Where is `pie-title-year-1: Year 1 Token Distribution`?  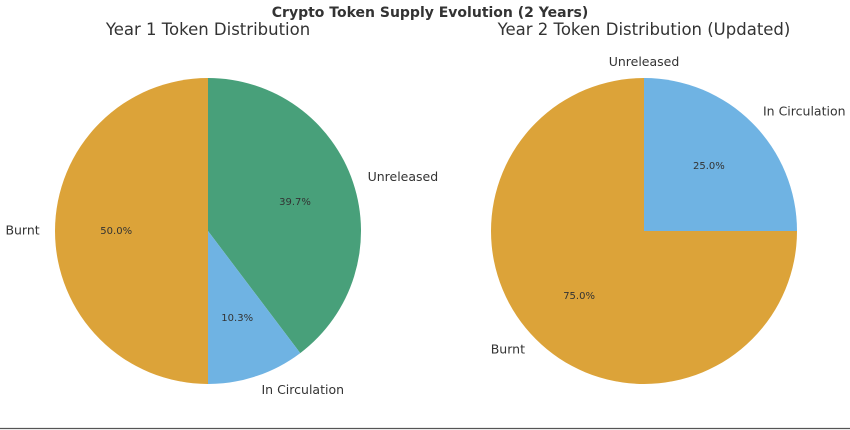 pie-title-year-1: Year 1 Token Distribution is located at coordinates (207, 29).